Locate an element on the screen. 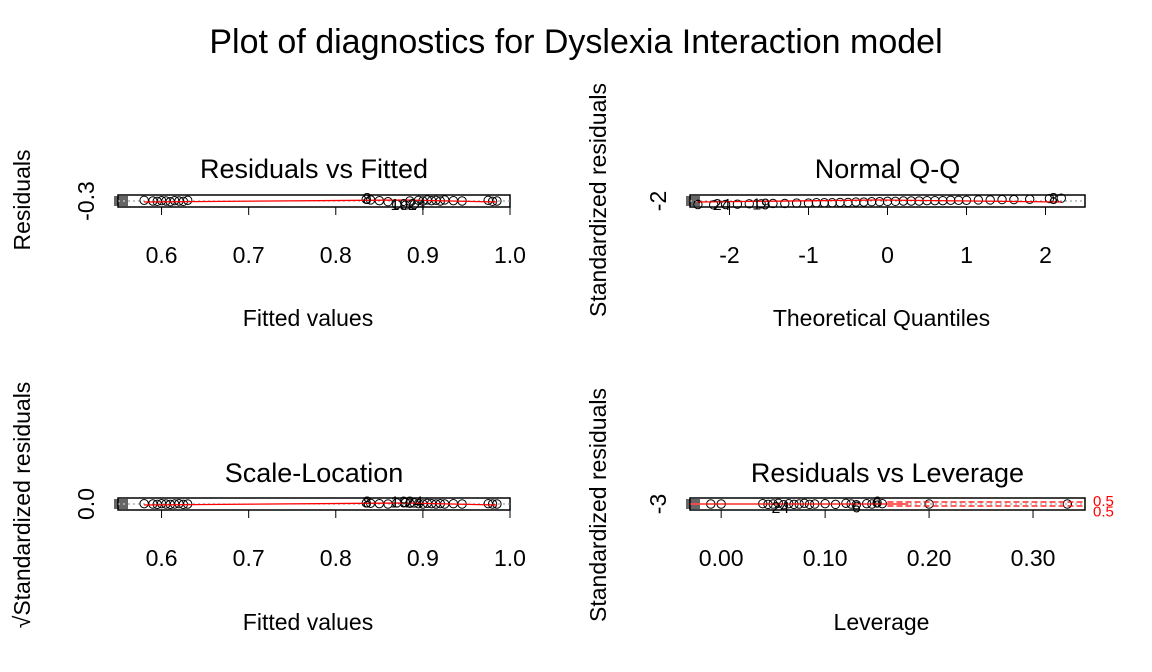 The width and height of the screenshot is (1152, 672). x-tick-label: -1 is located at coordinates (808, 255).